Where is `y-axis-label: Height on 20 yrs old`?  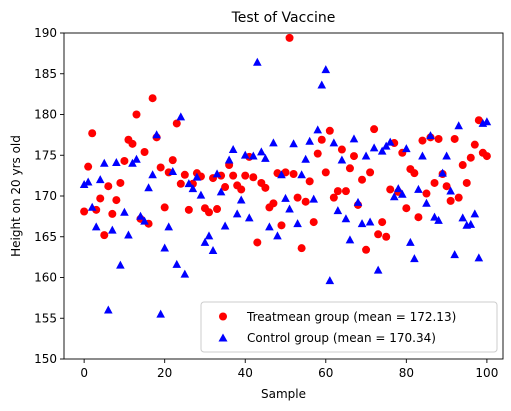
y-axis-label: Height on 20 yrs old is located at coordinates (16, 196).